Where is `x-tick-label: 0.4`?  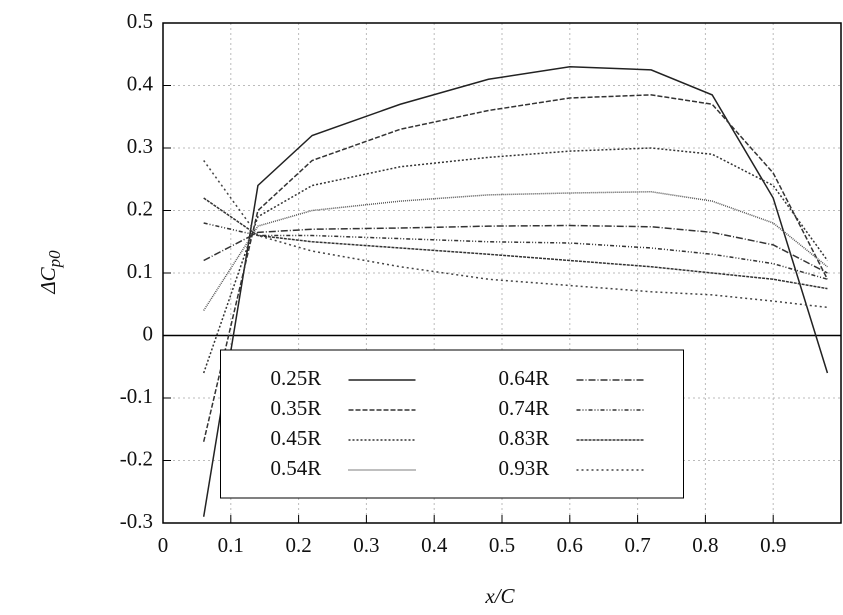
x-tick-label: 0.4 is located at coordinates (434, 545).